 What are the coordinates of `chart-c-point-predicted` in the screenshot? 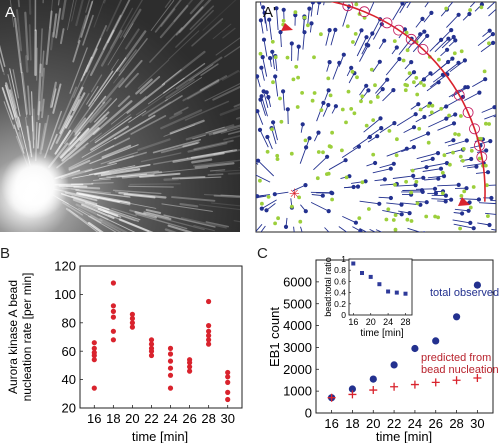 It's located at (435, 382).